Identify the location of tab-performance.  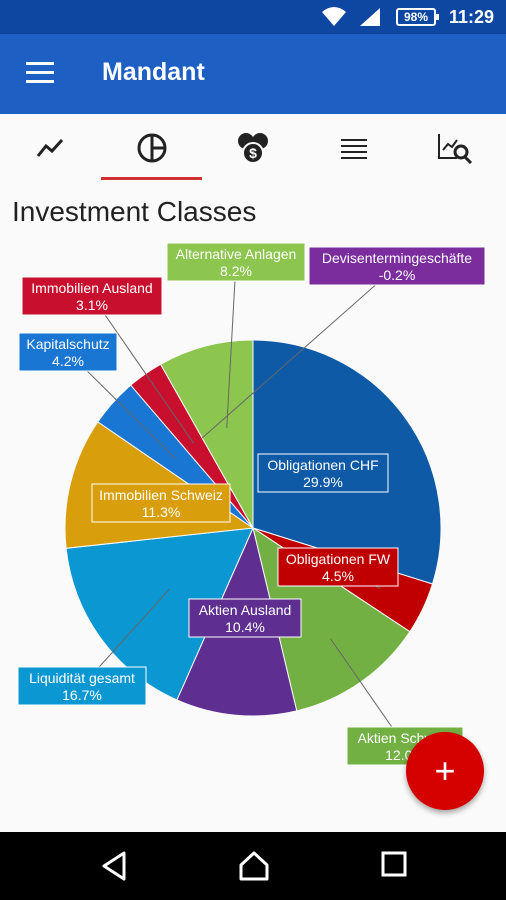
(50, 148).